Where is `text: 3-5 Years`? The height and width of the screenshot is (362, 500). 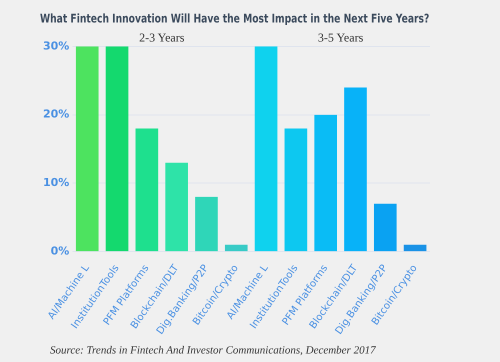
text: 3-5 Years is located at coordinates (341, 37).